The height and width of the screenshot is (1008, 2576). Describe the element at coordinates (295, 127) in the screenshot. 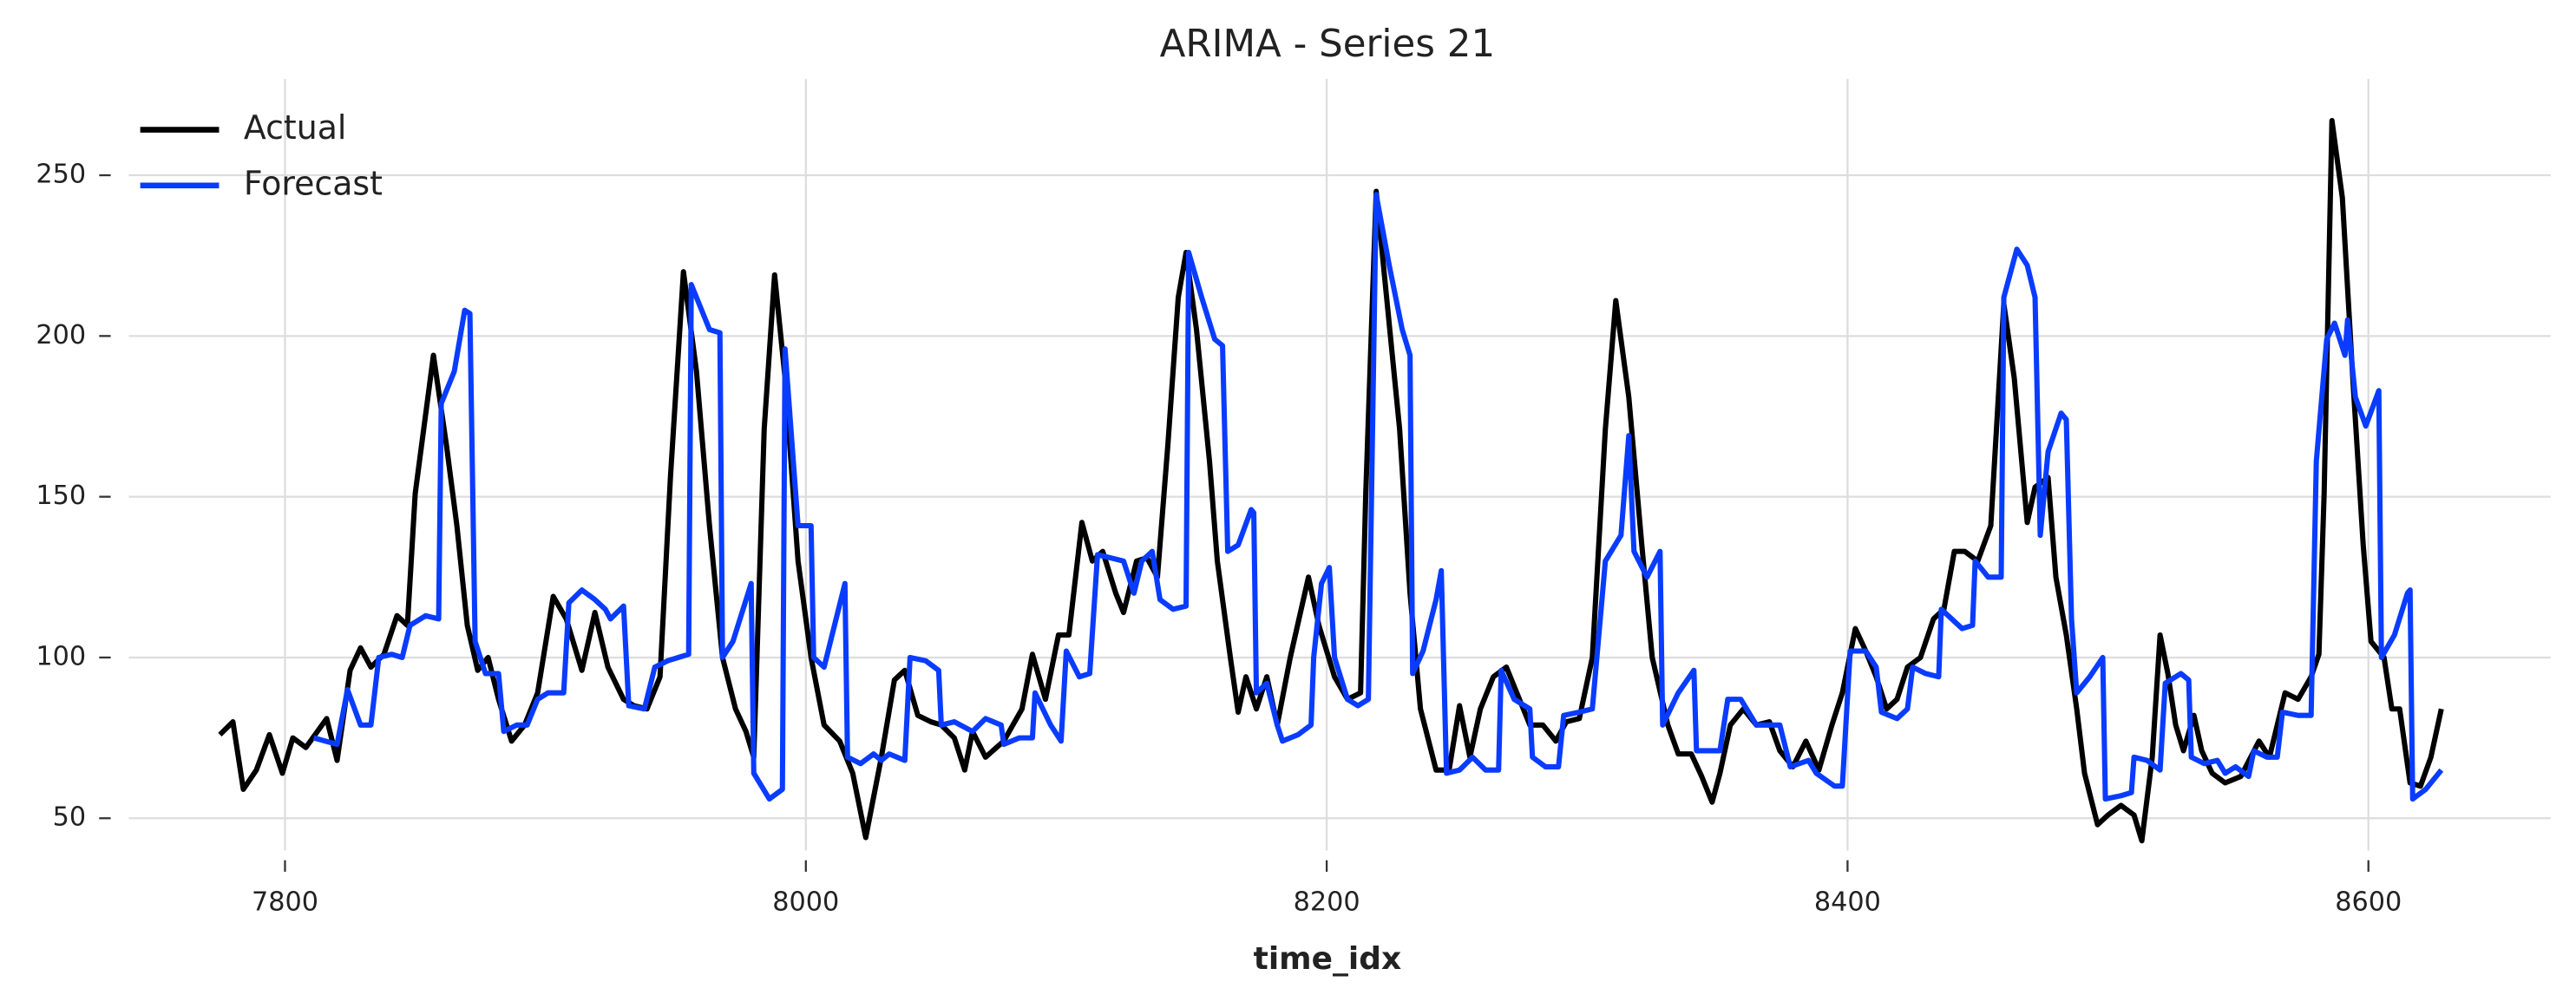

I see `legend-label: Actual` at that location.